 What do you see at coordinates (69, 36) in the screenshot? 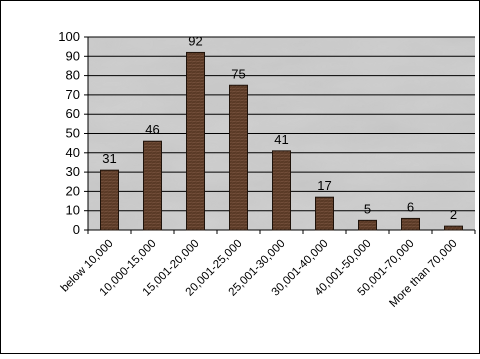
I see `y-tick-label: 100` at bounding box center [69, 36].